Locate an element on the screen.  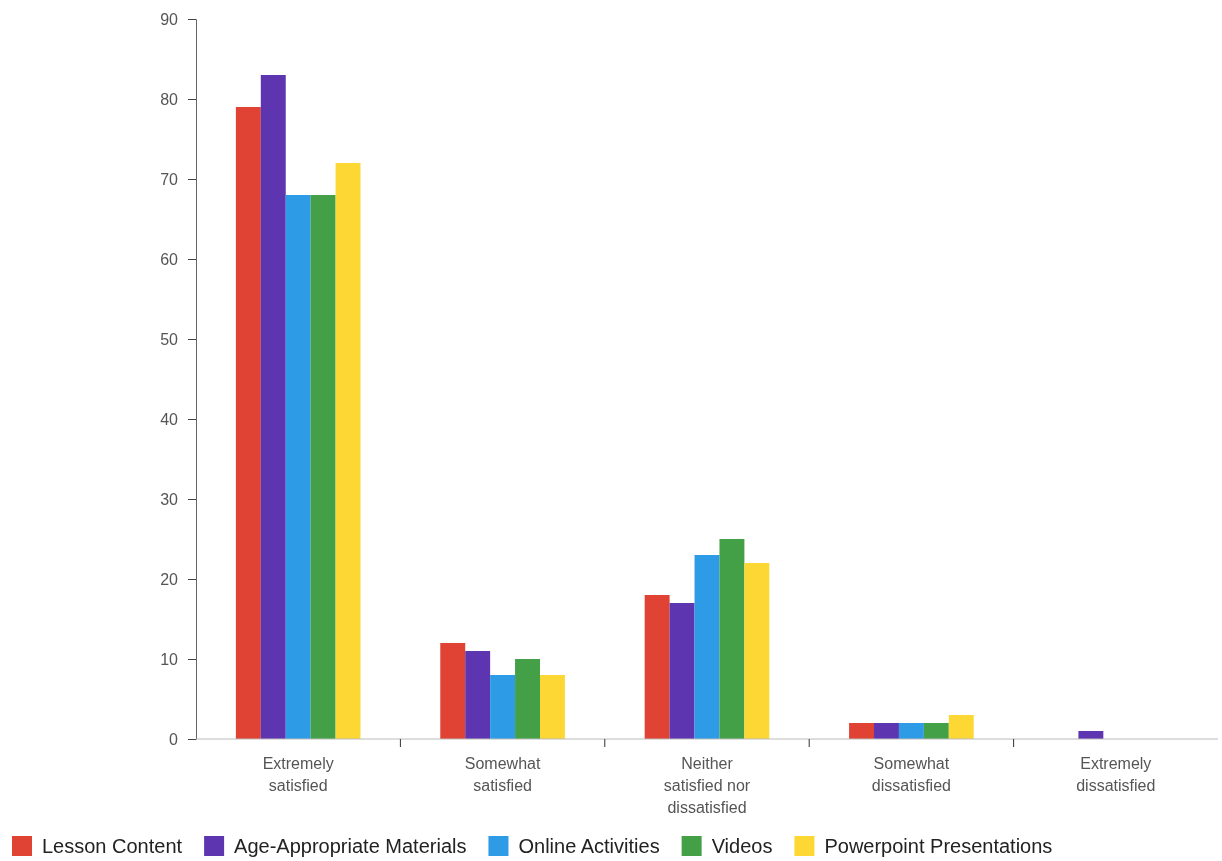
x-tick-label: Neither satisfied nor dissatisfied is located at coordinates (707, 785).